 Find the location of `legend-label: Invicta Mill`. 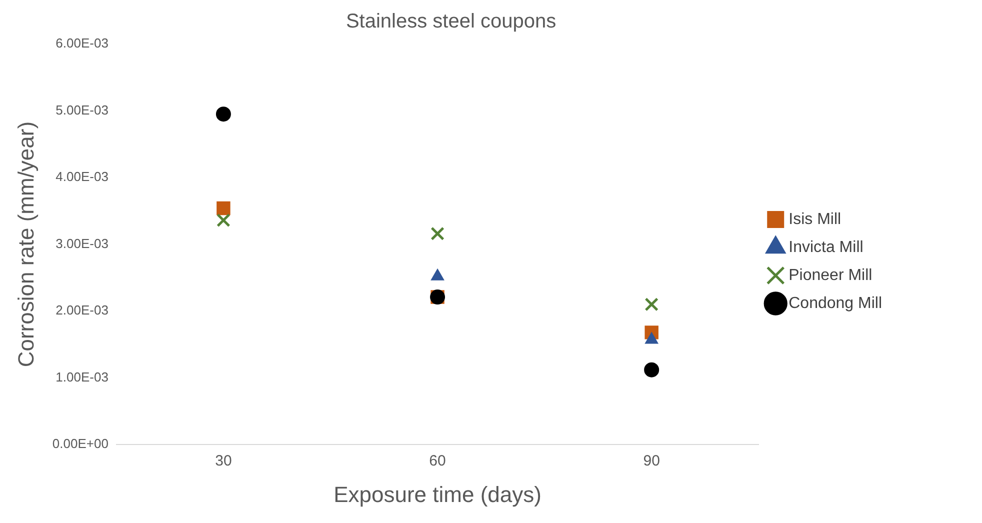

legend-label: Invicta Mill is located at coordinates (826, 247).